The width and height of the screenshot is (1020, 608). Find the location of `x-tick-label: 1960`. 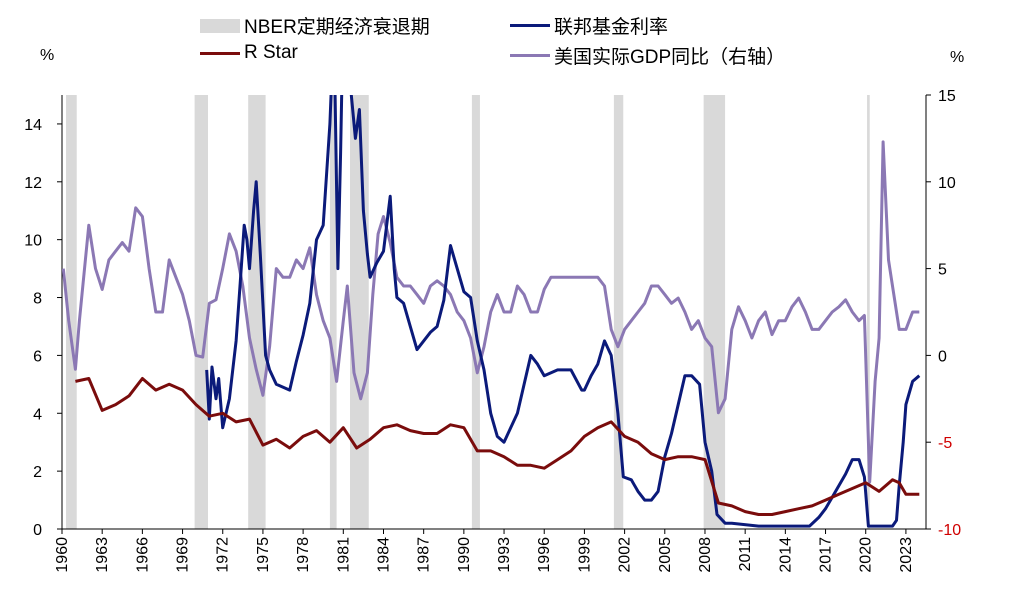

x-tick-label: 1960 is located at coordinates (62, 555).